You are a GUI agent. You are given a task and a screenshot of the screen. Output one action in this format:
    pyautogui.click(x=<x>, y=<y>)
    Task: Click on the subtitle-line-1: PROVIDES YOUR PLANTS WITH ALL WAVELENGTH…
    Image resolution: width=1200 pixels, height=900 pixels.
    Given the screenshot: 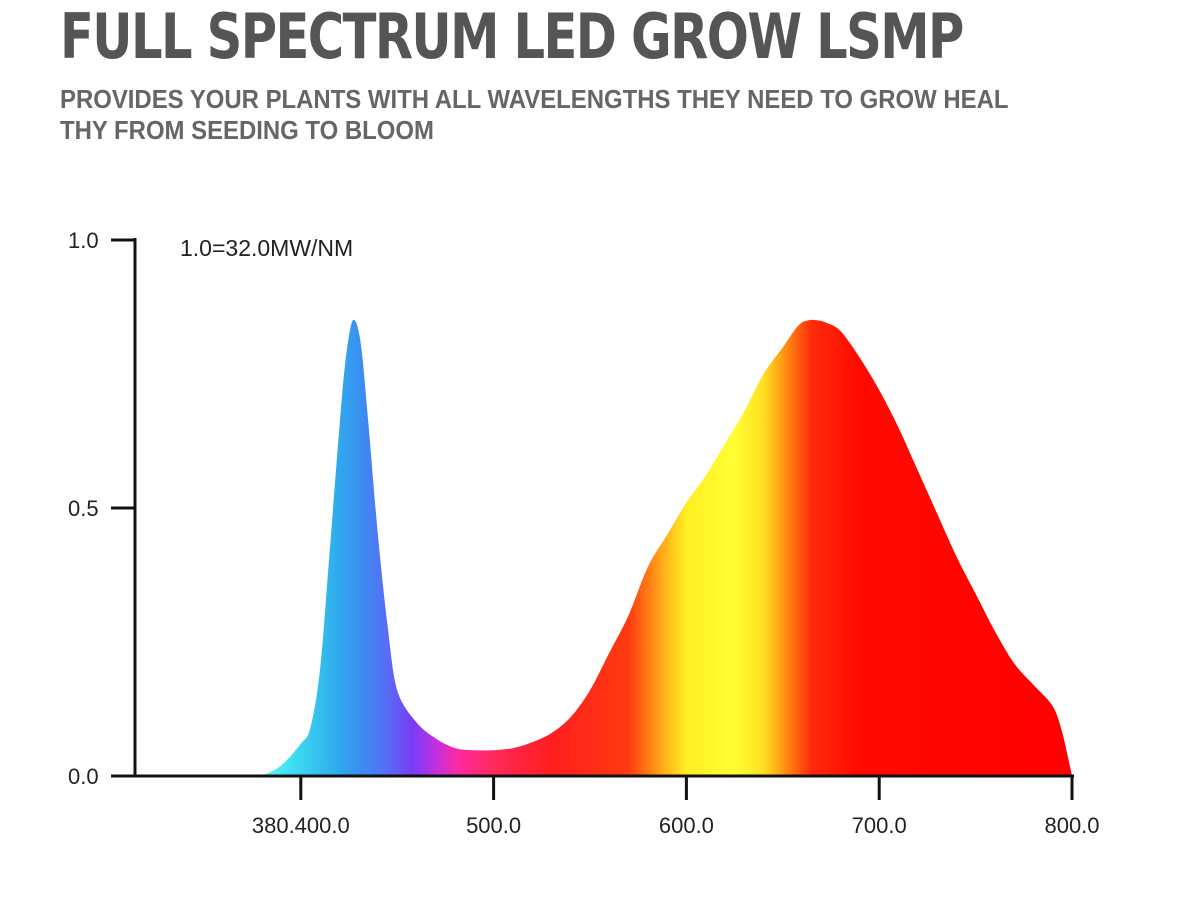 What is the action you would take?
    pyautogui.click(x=534, y=99)
    